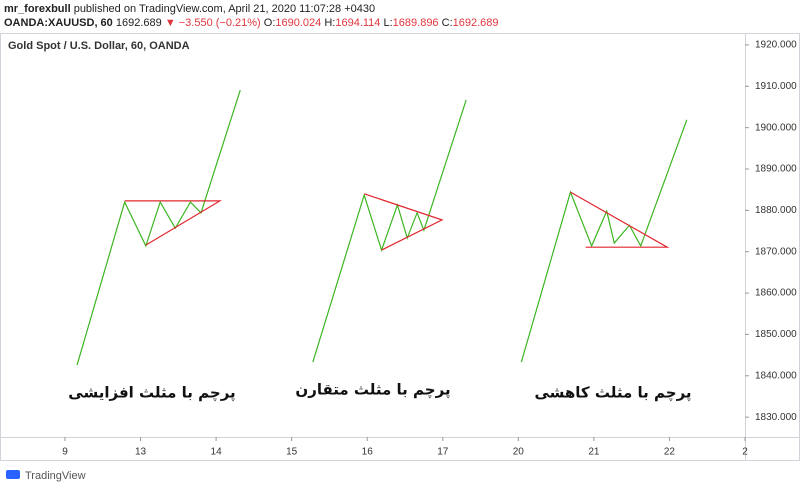  Describe the element at coordinates (776, 86) in the screenshot. I see `y-tick-label: 1910.000` at that location.